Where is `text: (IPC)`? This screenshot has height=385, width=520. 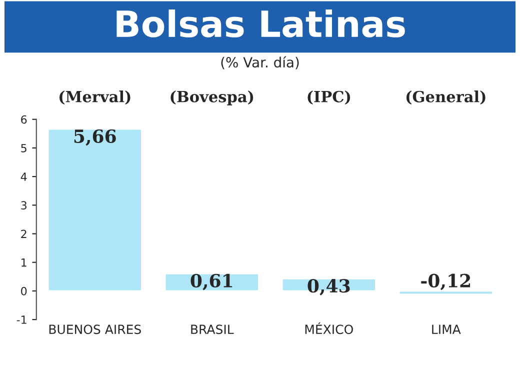 text: (IPC) is located at coordinates (329, 97).